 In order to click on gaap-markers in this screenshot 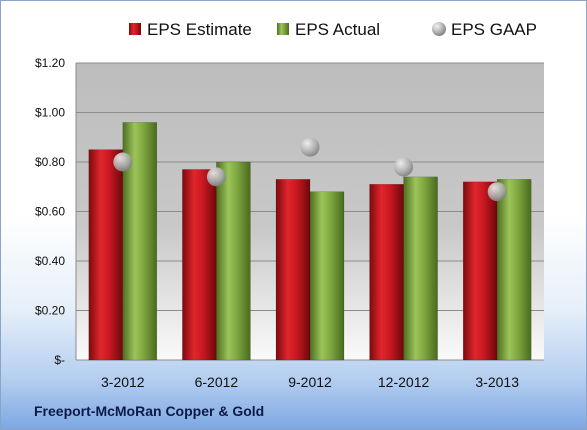, I will do `click(310, 169)`.